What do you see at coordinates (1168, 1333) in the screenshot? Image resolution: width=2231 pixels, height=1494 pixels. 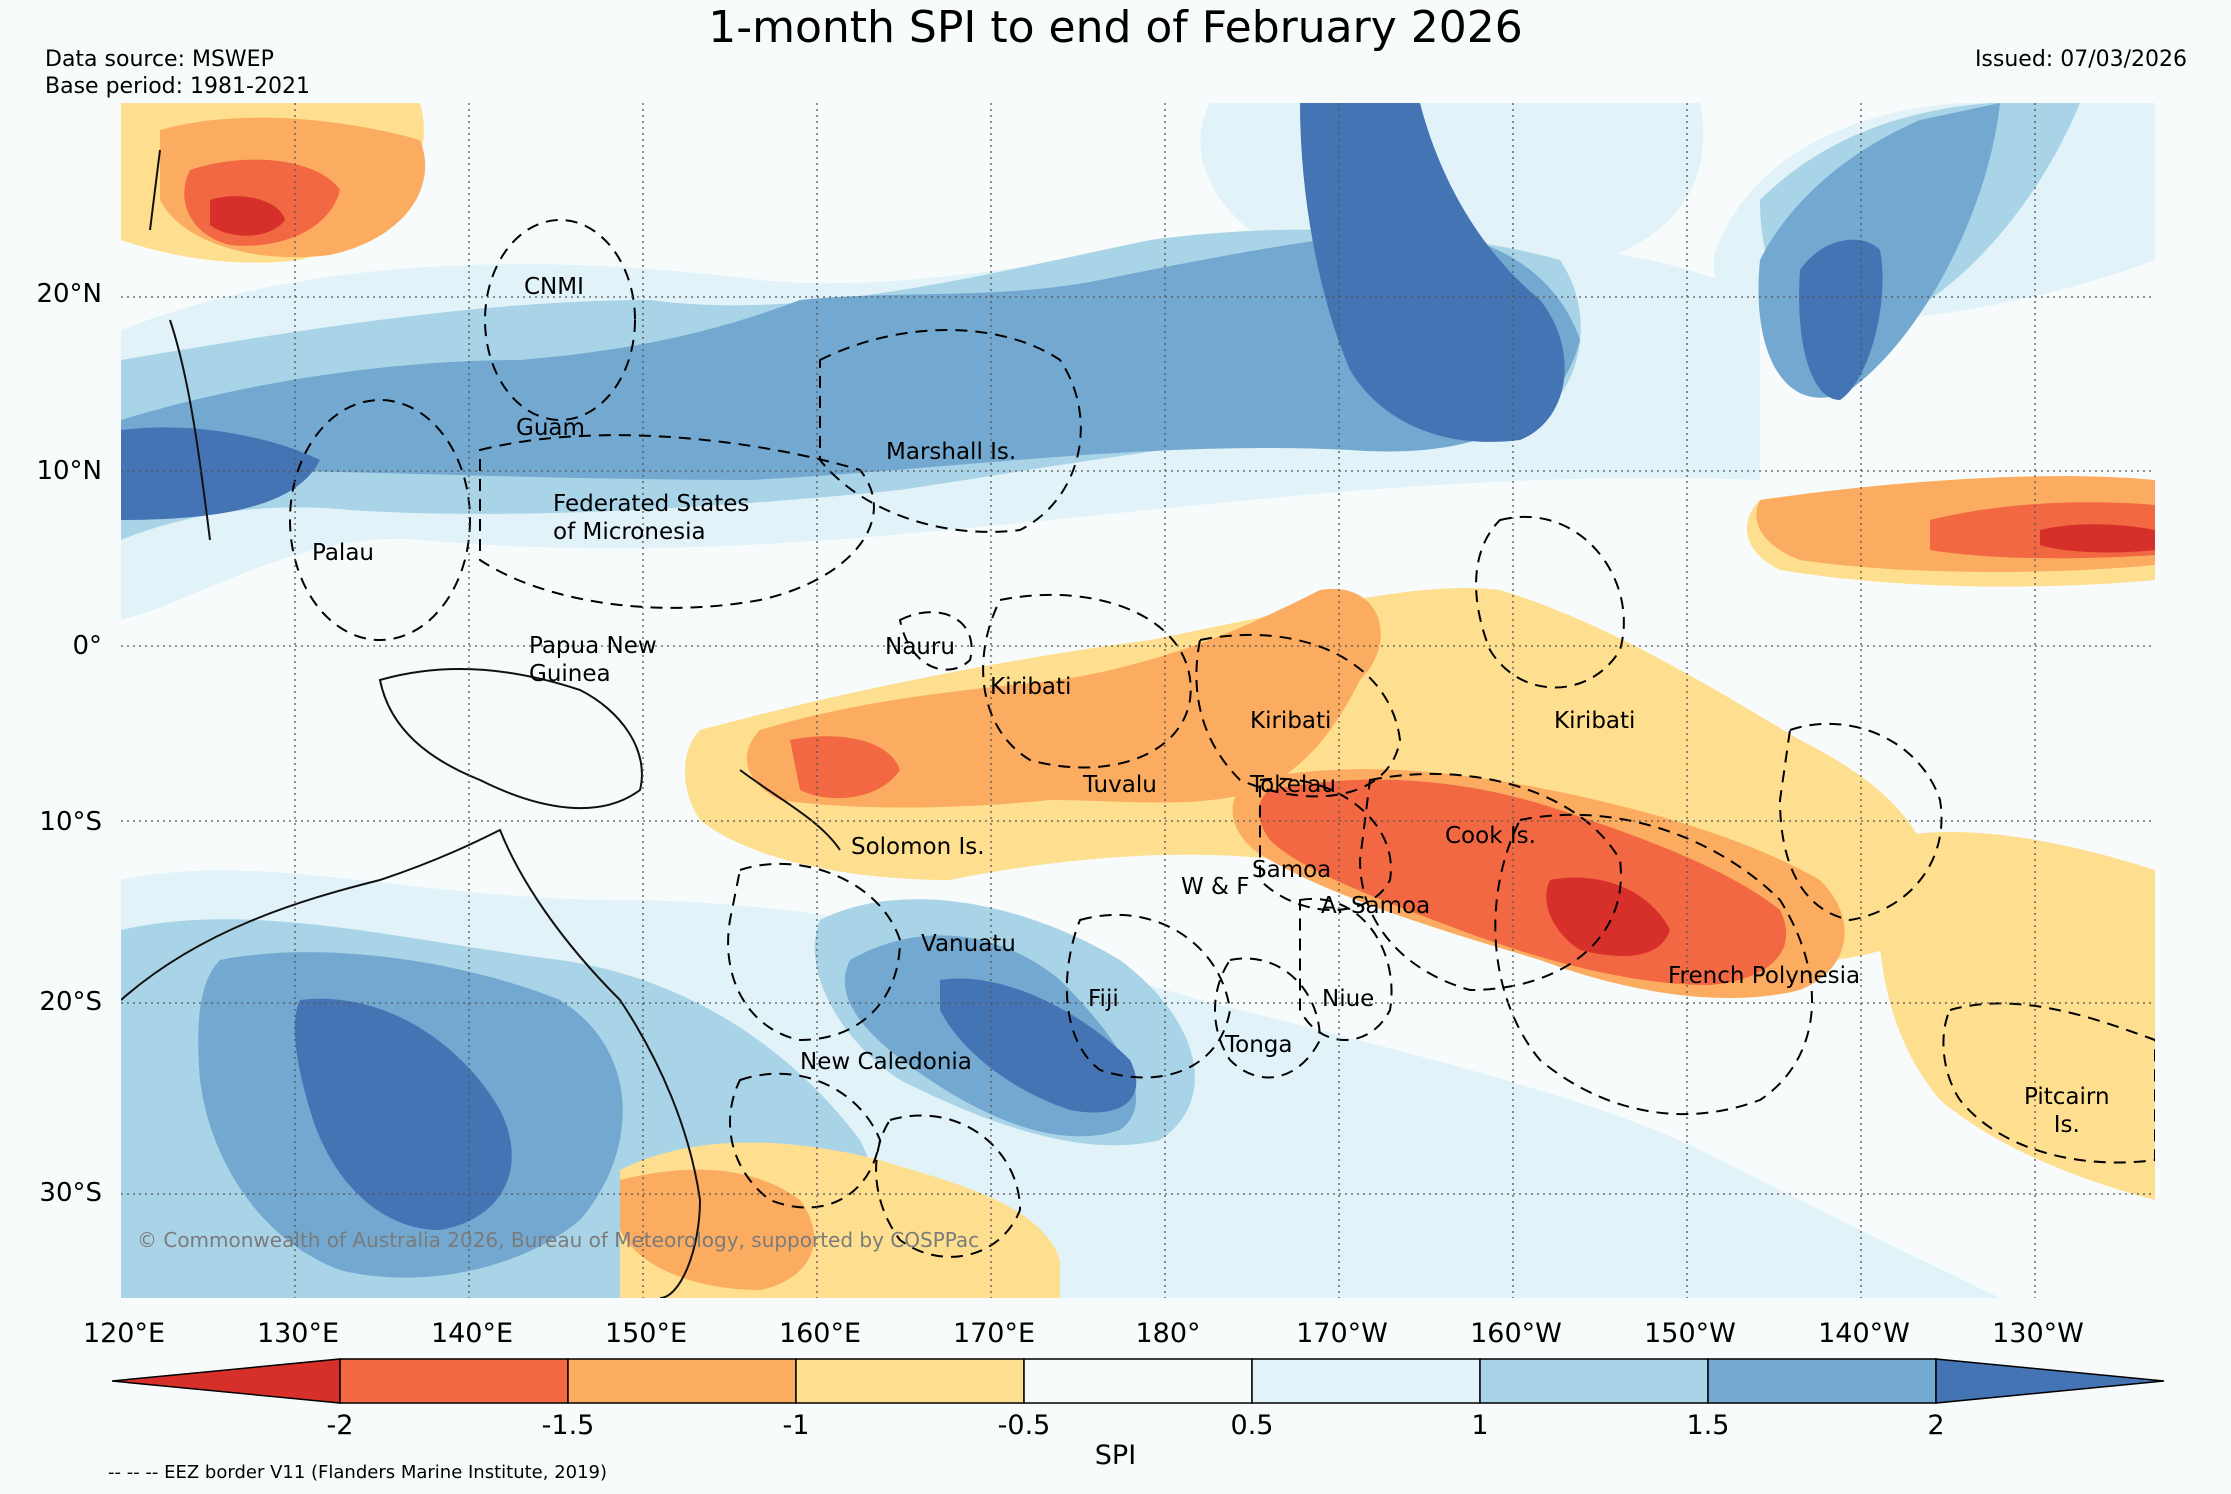 I see `longitude-label: 180°` at bounding box center [1168, 1333].